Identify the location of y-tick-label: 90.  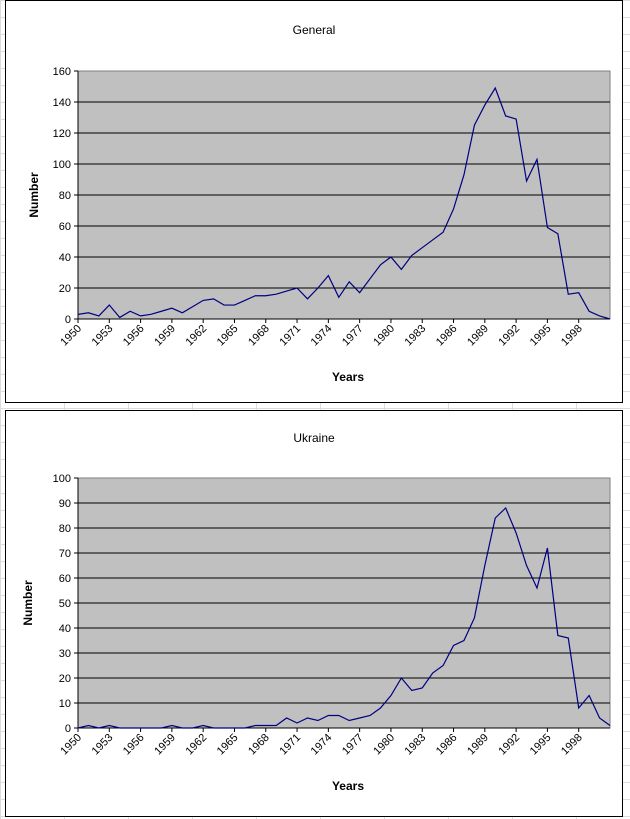
(65, 504).